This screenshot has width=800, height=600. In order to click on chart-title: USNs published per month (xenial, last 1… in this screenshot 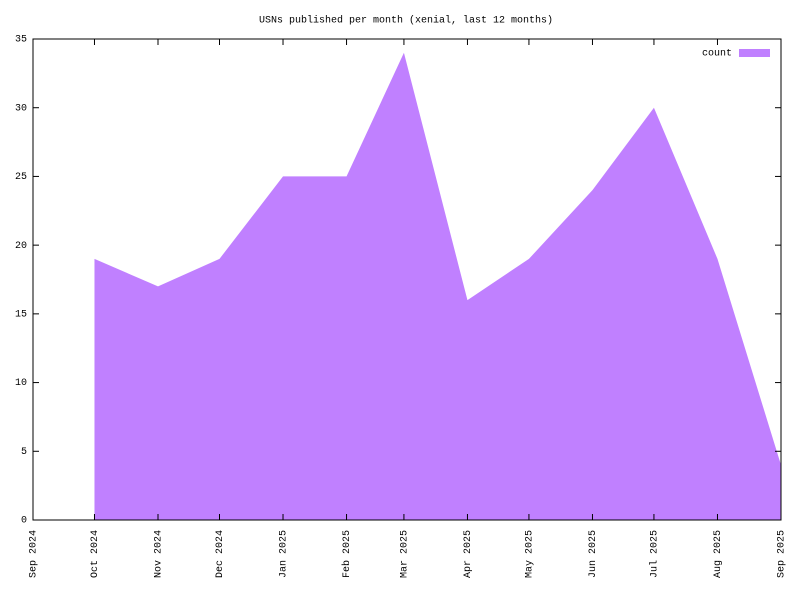, I will do `click(406, 21)`.